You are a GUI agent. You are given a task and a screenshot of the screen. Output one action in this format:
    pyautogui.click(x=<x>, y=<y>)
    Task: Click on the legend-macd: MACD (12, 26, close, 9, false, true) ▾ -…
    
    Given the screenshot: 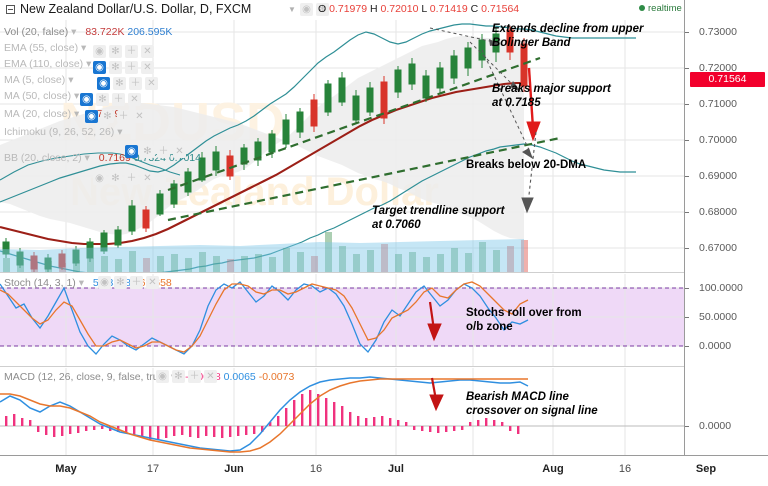 What is the action you would take?
    pyautogui.click(x=149, y=377)
    